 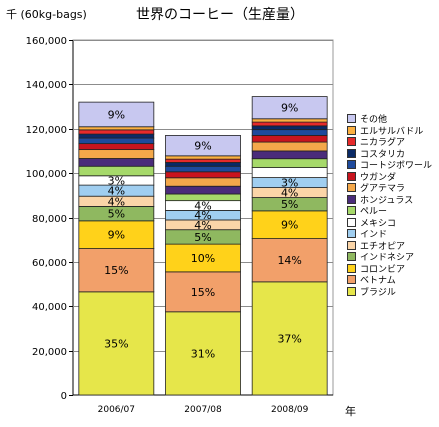 I want to click on legend-item: メキシコ, so click(x=389, y=223).